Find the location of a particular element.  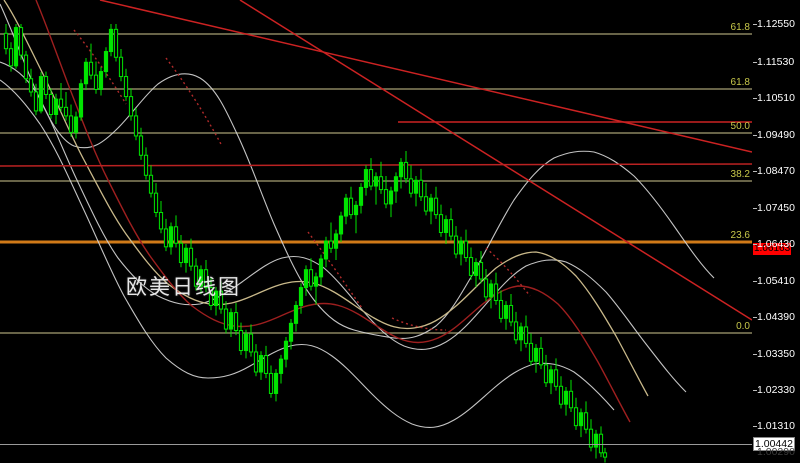

fibonacci-level-label: 23.6 is located at coordinates (740, 235).